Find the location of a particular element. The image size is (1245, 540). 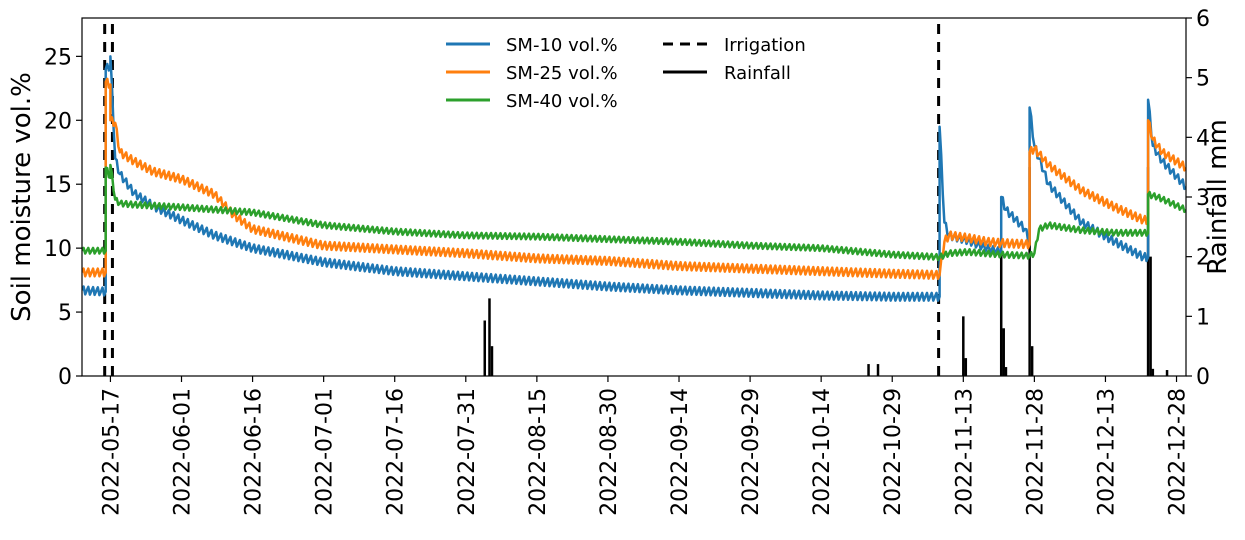

y-tick-label: 5 is located at coordinates (65, 313).